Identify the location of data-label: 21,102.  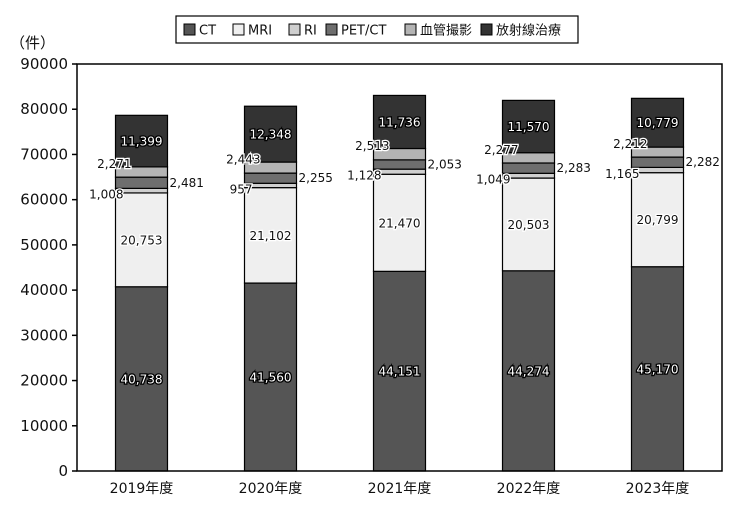
(271, 236).